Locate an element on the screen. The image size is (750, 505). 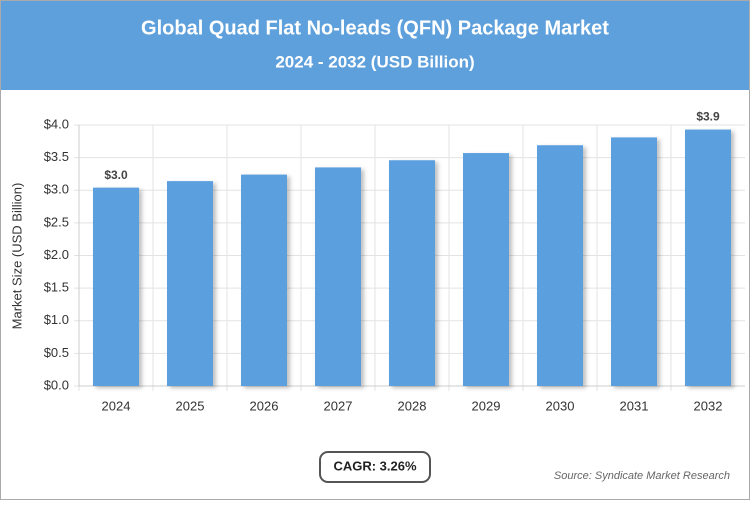
y-tick-label: $1.5 is located at coordinates (56, 287).